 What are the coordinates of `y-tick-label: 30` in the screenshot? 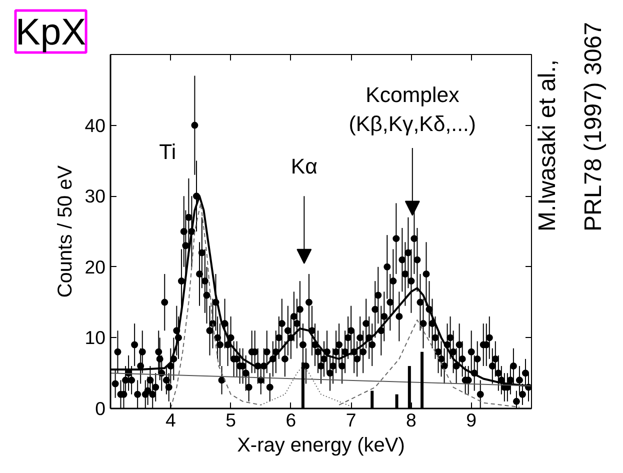 It's located at (95, 196).